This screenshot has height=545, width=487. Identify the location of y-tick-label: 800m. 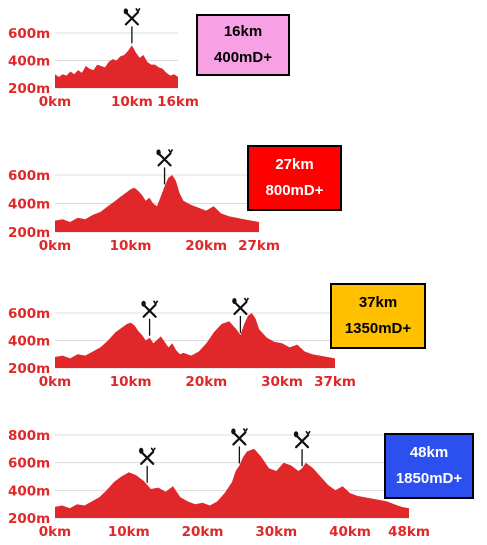
(29, 436).